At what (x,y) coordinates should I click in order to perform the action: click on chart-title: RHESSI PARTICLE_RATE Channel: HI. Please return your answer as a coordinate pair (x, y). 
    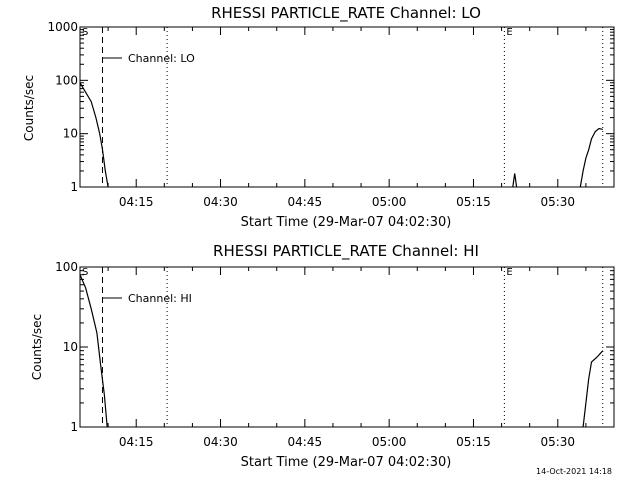
    Looking at the image, I should click on (346, 251).